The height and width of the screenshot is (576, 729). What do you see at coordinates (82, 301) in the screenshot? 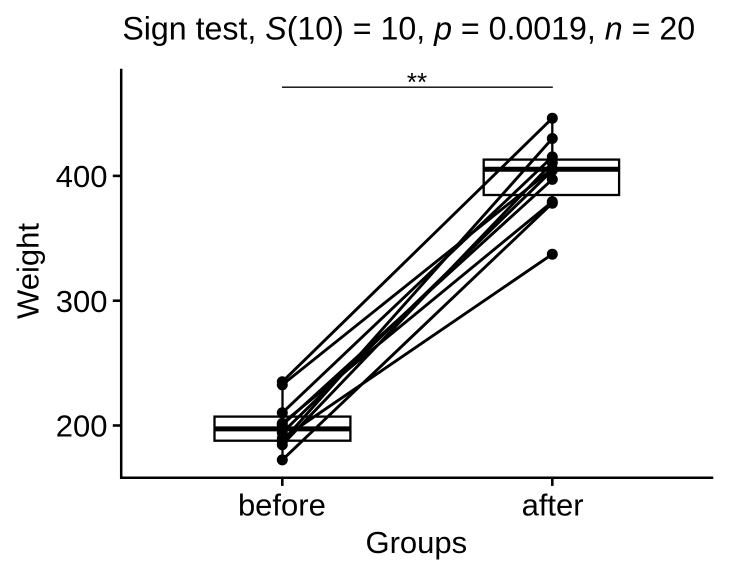
I see `svg-text: 300` at bounding box center [82, 301].